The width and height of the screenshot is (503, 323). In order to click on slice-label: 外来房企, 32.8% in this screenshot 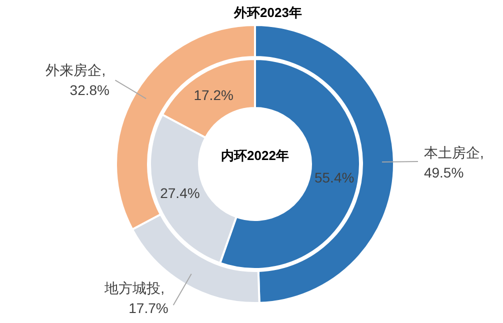, I will do `click(78, 80)`.